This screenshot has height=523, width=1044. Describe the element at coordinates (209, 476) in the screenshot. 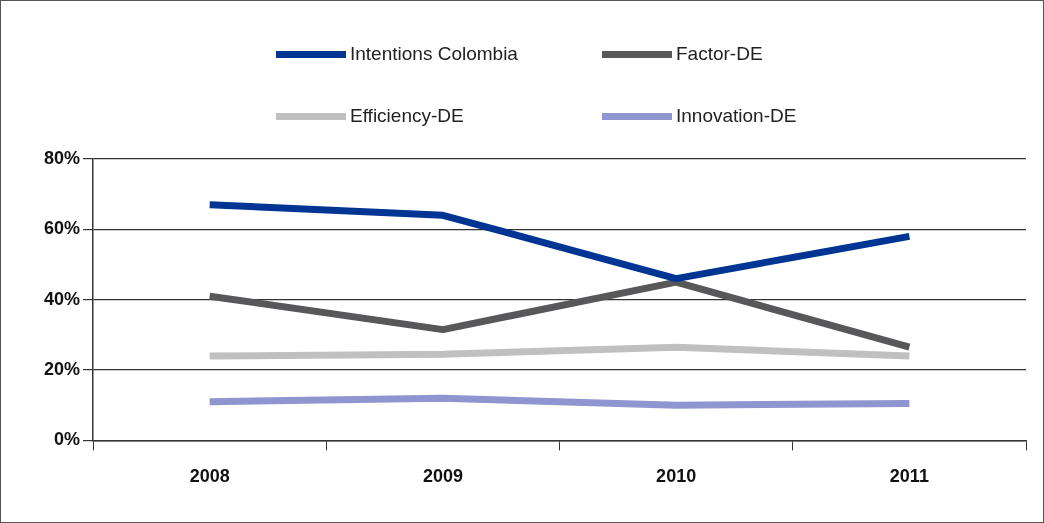

I see `x-tick-label: 2008` at that location.